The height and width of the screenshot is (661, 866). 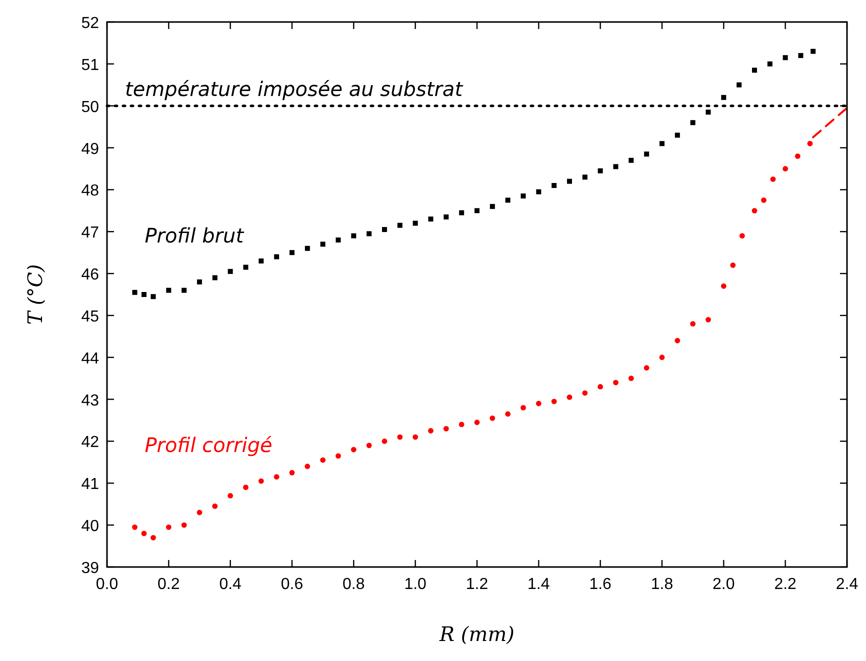 I want to click on series-label: Profil brut, so click(x=194, y=235).